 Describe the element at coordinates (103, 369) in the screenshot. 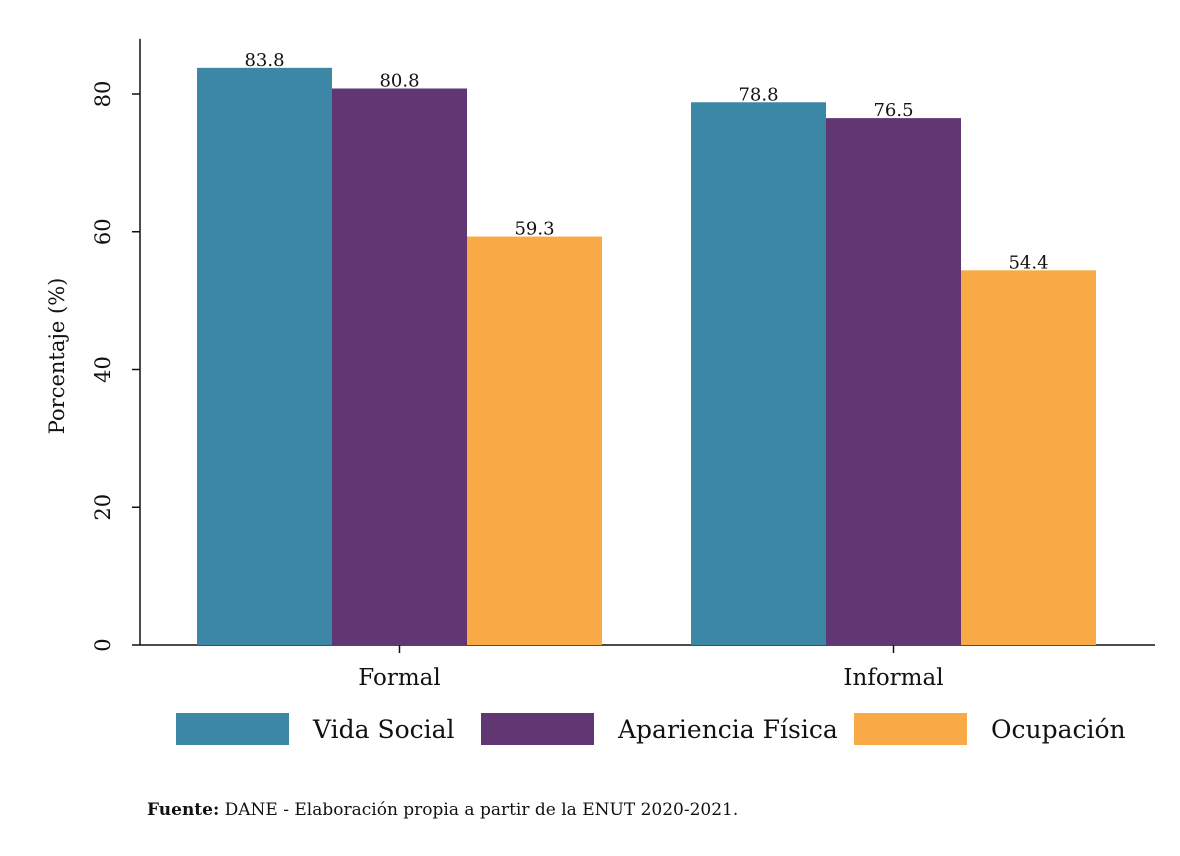

I see `y-tick-label: 40` at that location.